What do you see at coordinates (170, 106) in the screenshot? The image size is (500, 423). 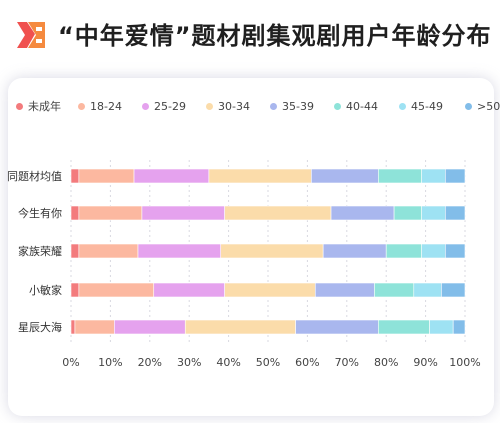 I see `legend-label: 25-29` at bounding box center [170, 106].